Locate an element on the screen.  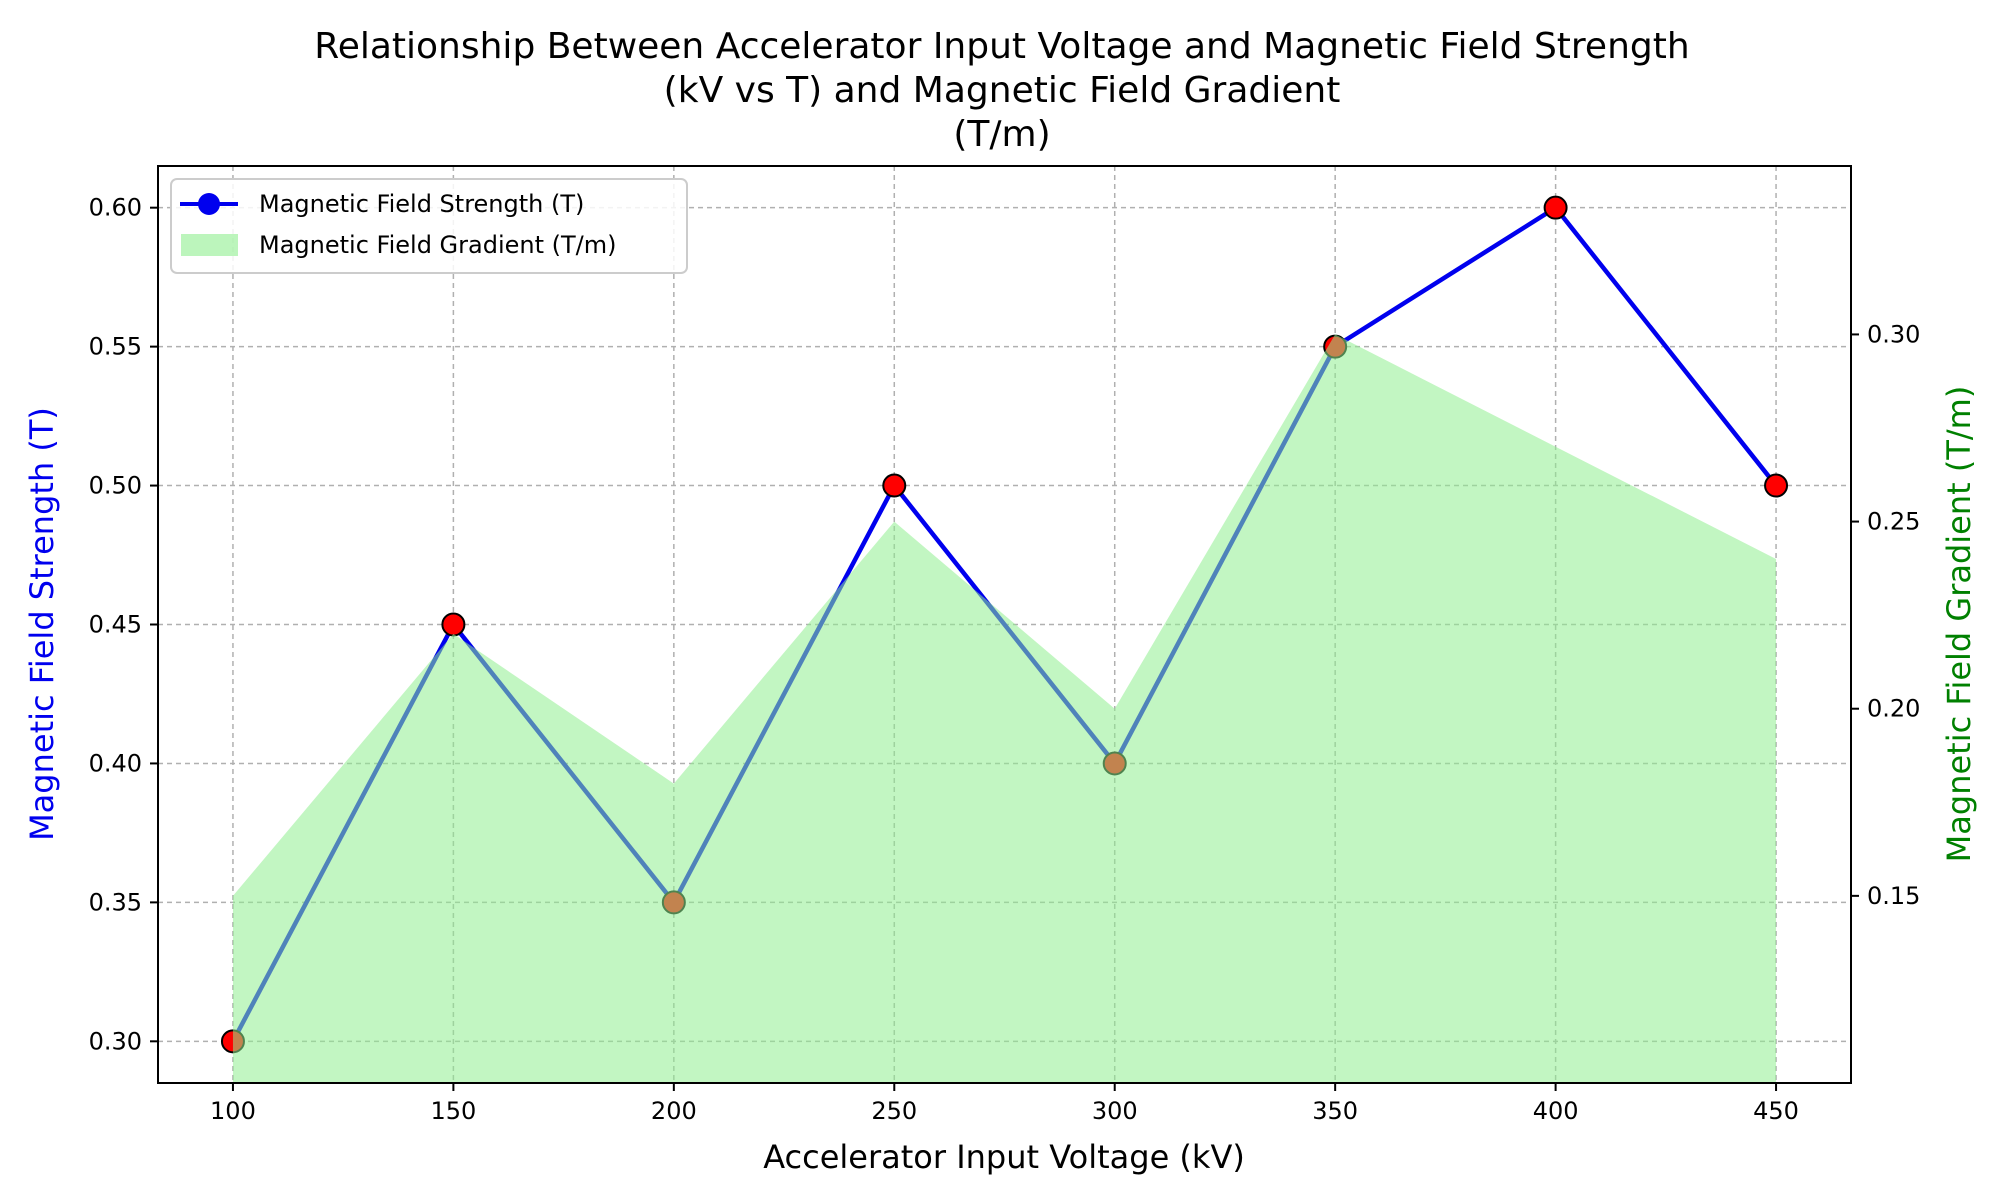
legend-strength-label: Magnetic Field Strength (T) is located at coordinates (421, 204).